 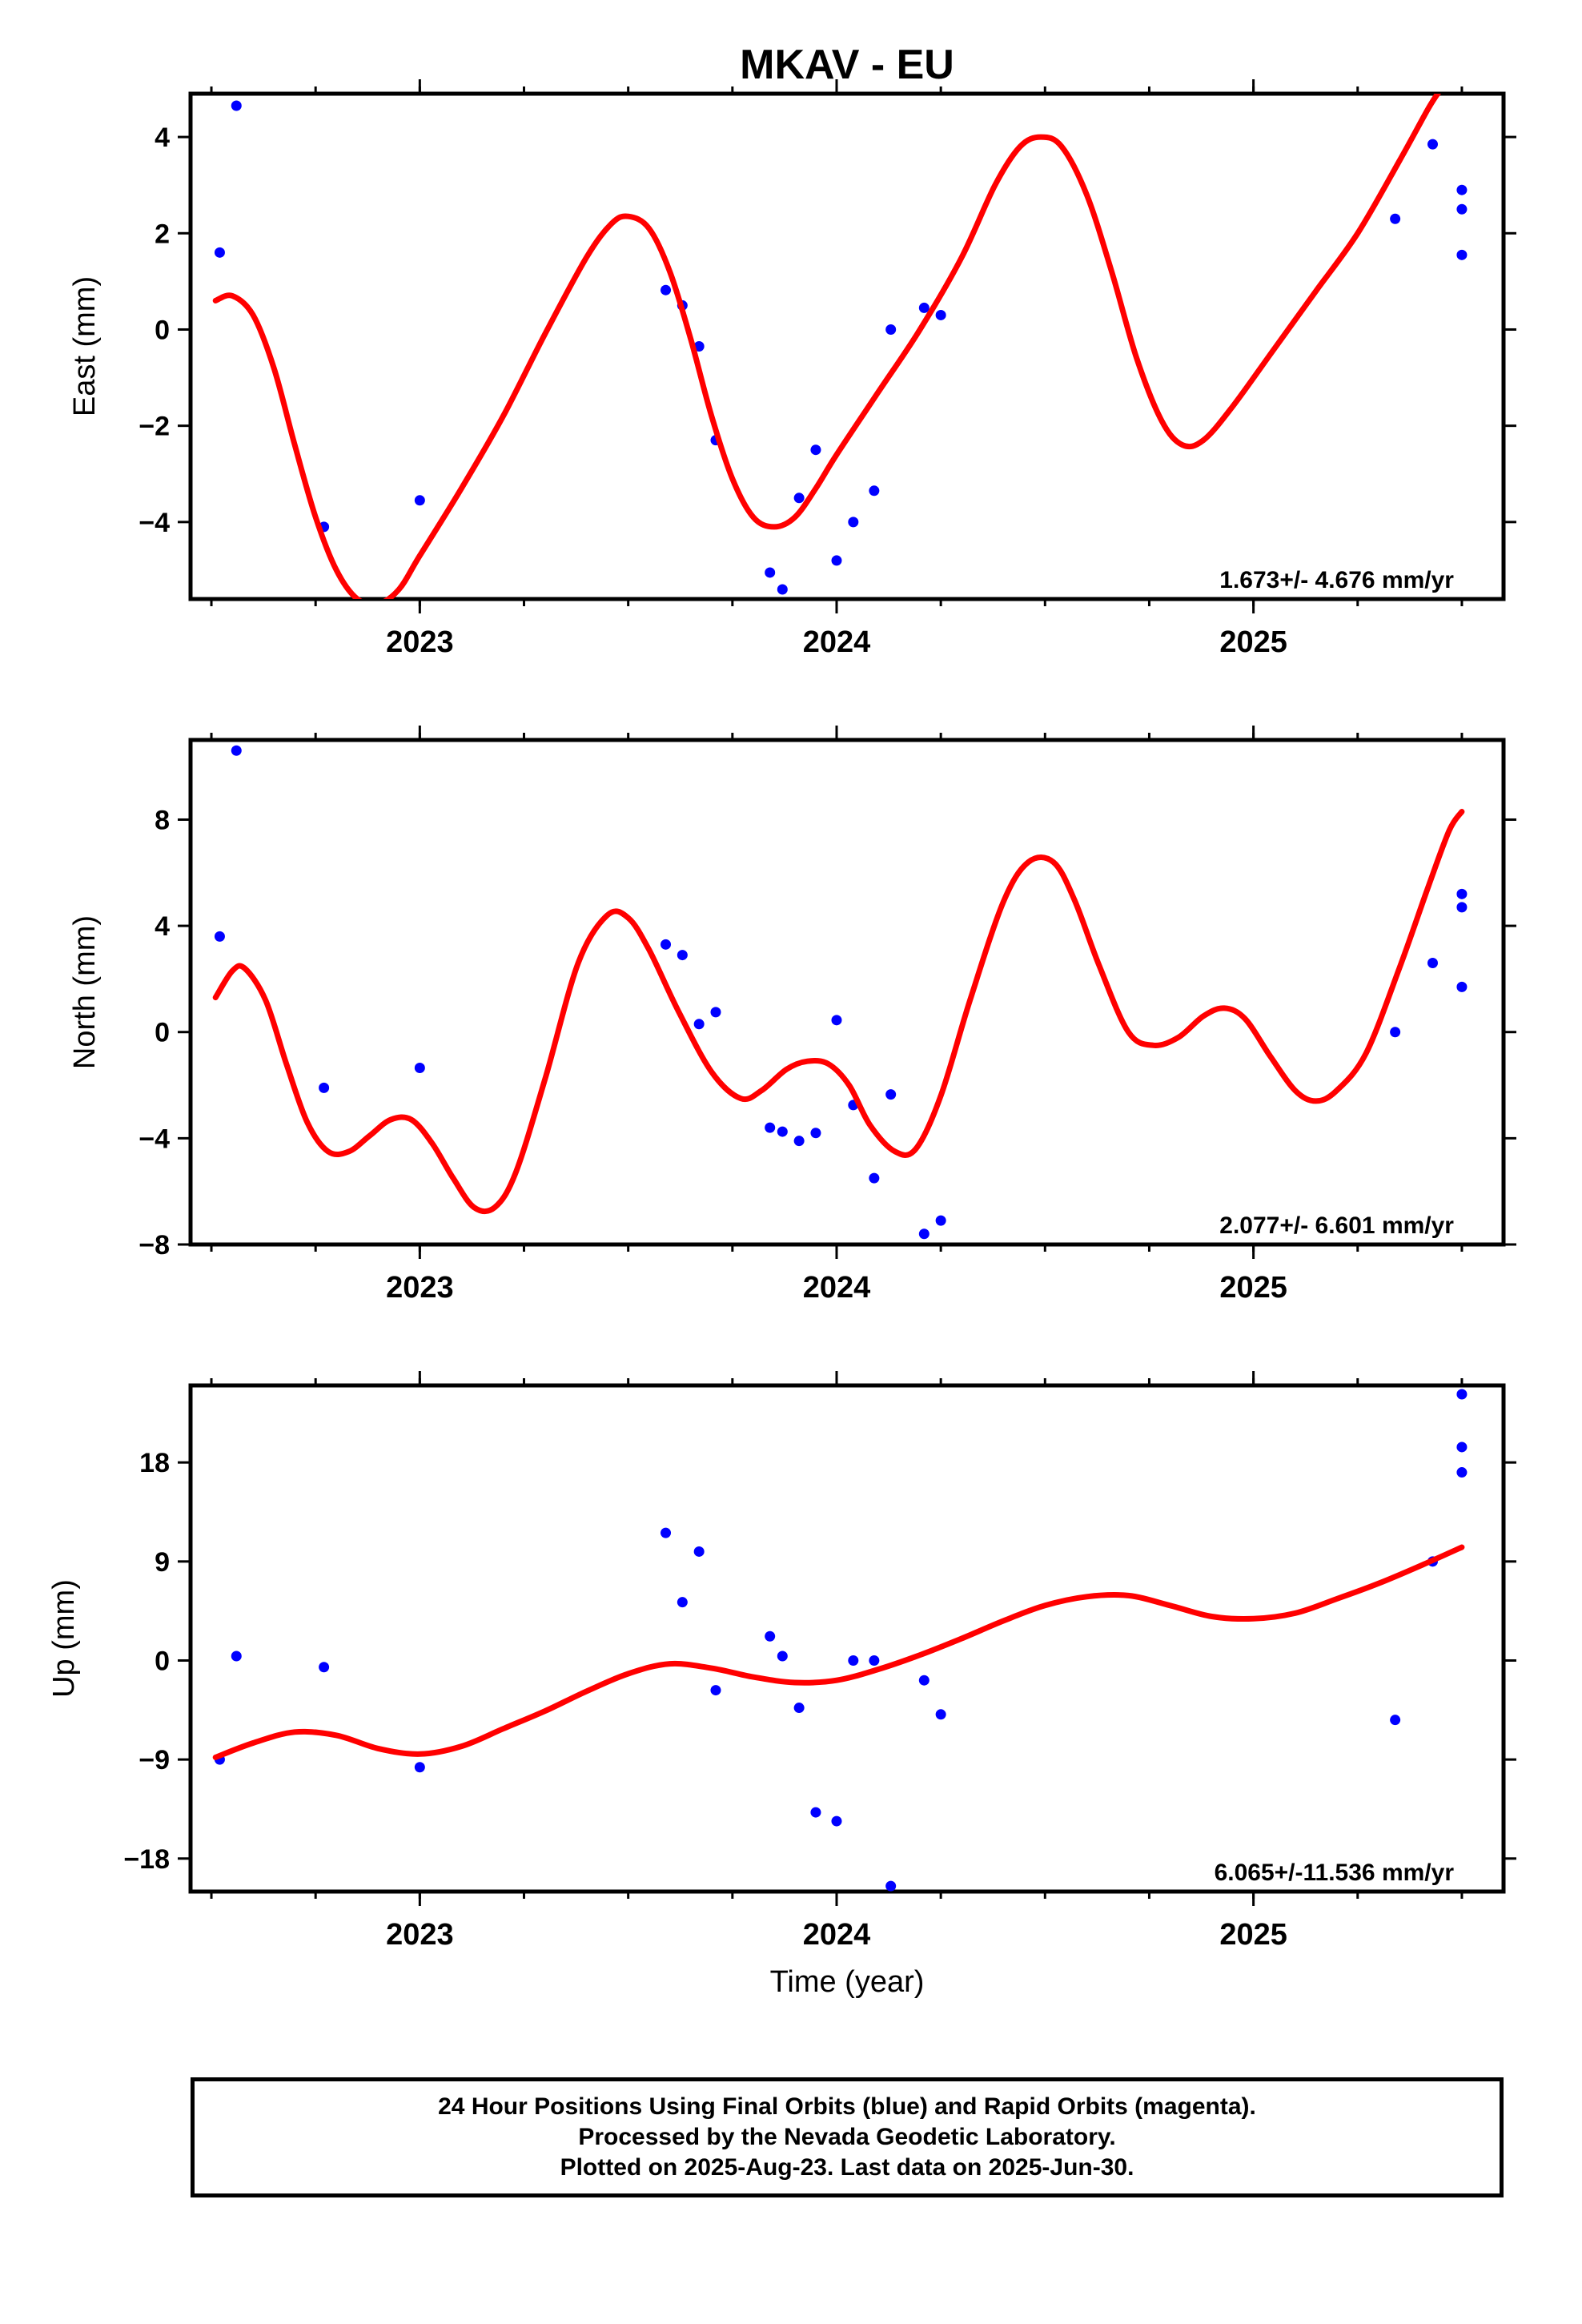 I want to click on east-y-tick-label: −2, so click(x=154, y=427).